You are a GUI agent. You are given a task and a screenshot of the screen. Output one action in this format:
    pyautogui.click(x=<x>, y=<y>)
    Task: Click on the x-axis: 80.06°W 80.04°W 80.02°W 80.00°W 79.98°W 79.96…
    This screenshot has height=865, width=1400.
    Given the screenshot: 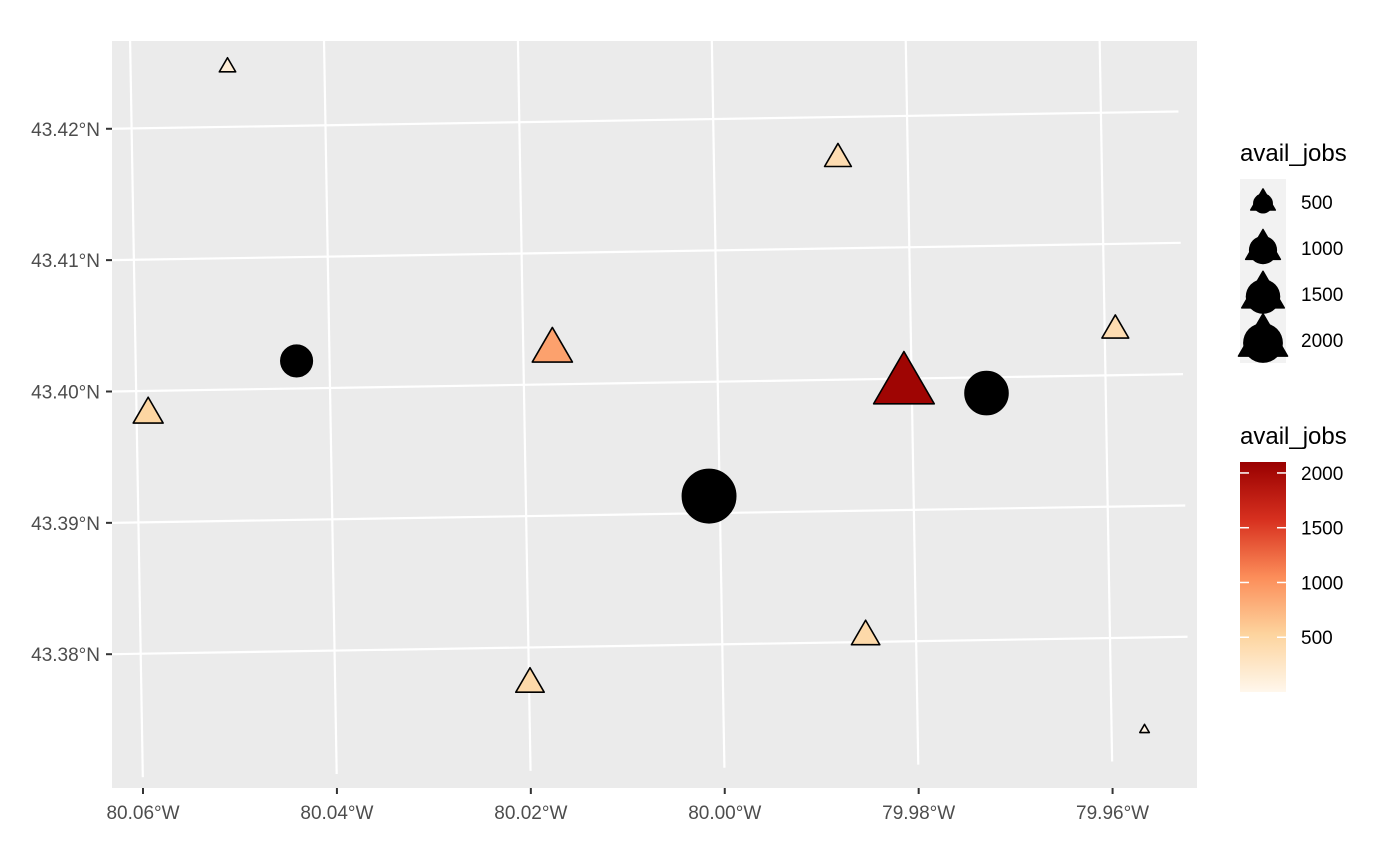 What is the action you would take?
    pyautogui.click(x=627, y=806)
    